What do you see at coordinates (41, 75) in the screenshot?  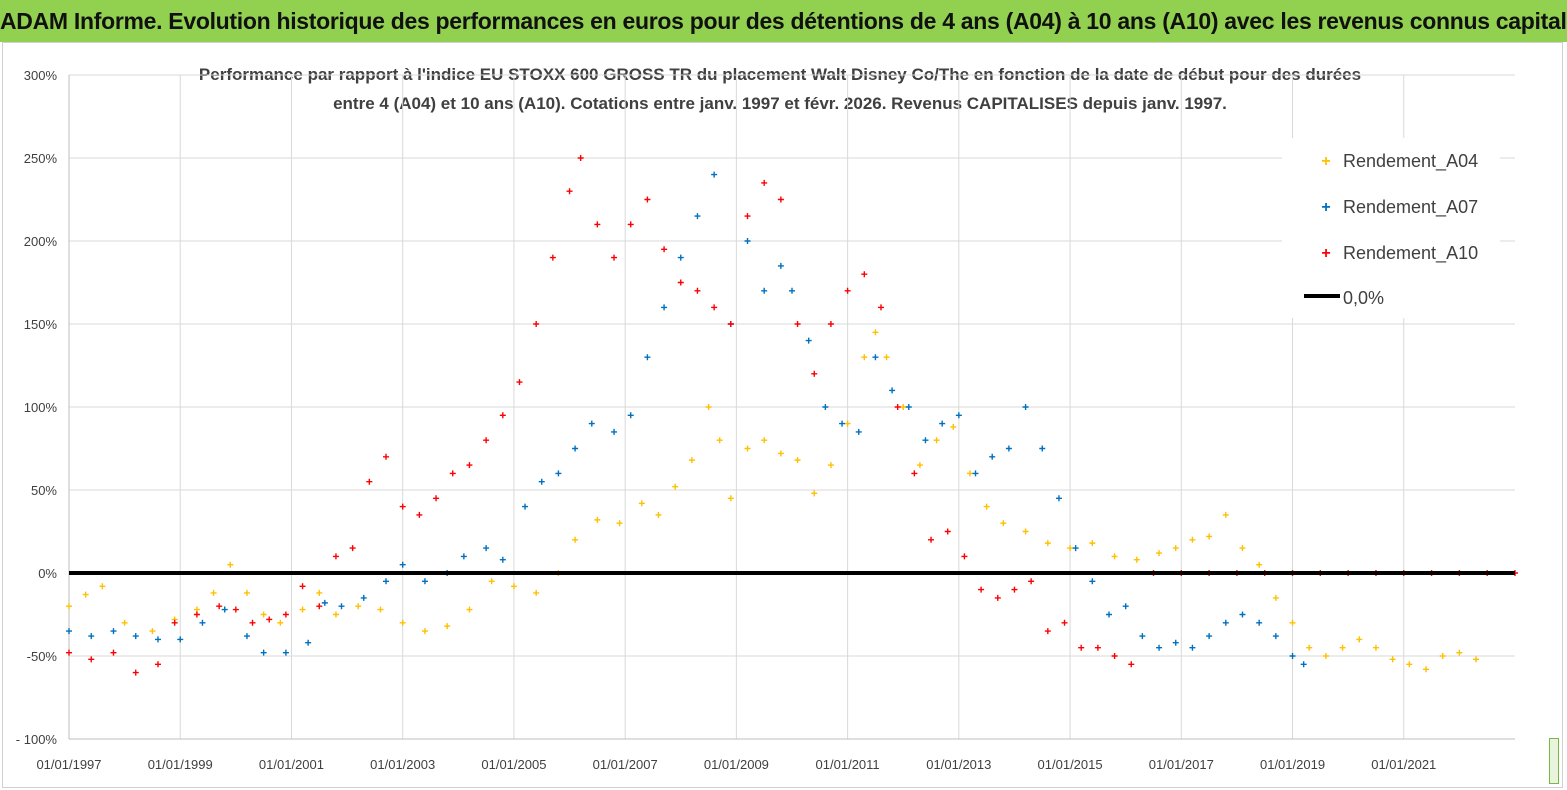 I see `y-tick-label: 300%` at bounding box center [41, 75].